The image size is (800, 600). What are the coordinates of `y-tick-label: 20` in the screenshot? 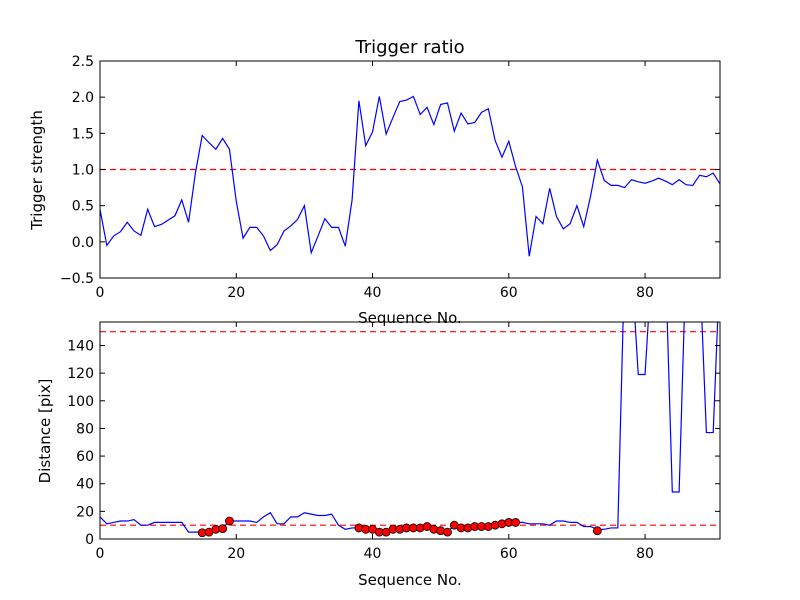 It's located at (85, 512).